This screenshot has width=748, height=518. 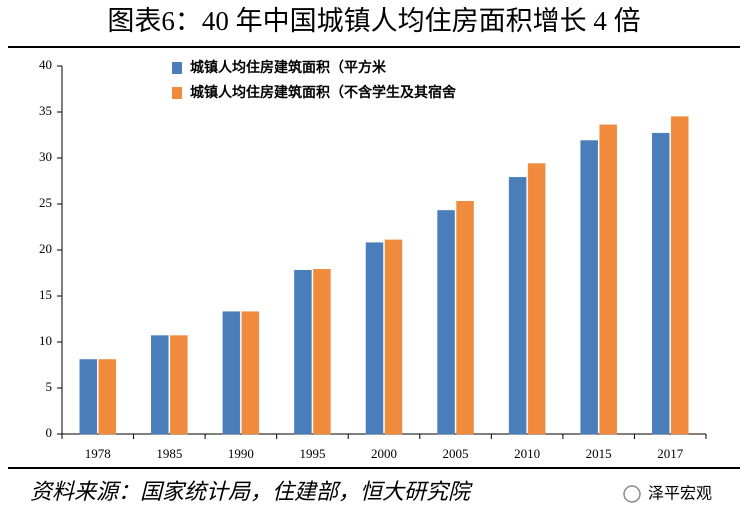 What do you see at coordinates (527, 453) in the screenshot?
I see `x-tick-label: 2010` at bounding box center [527, 453].